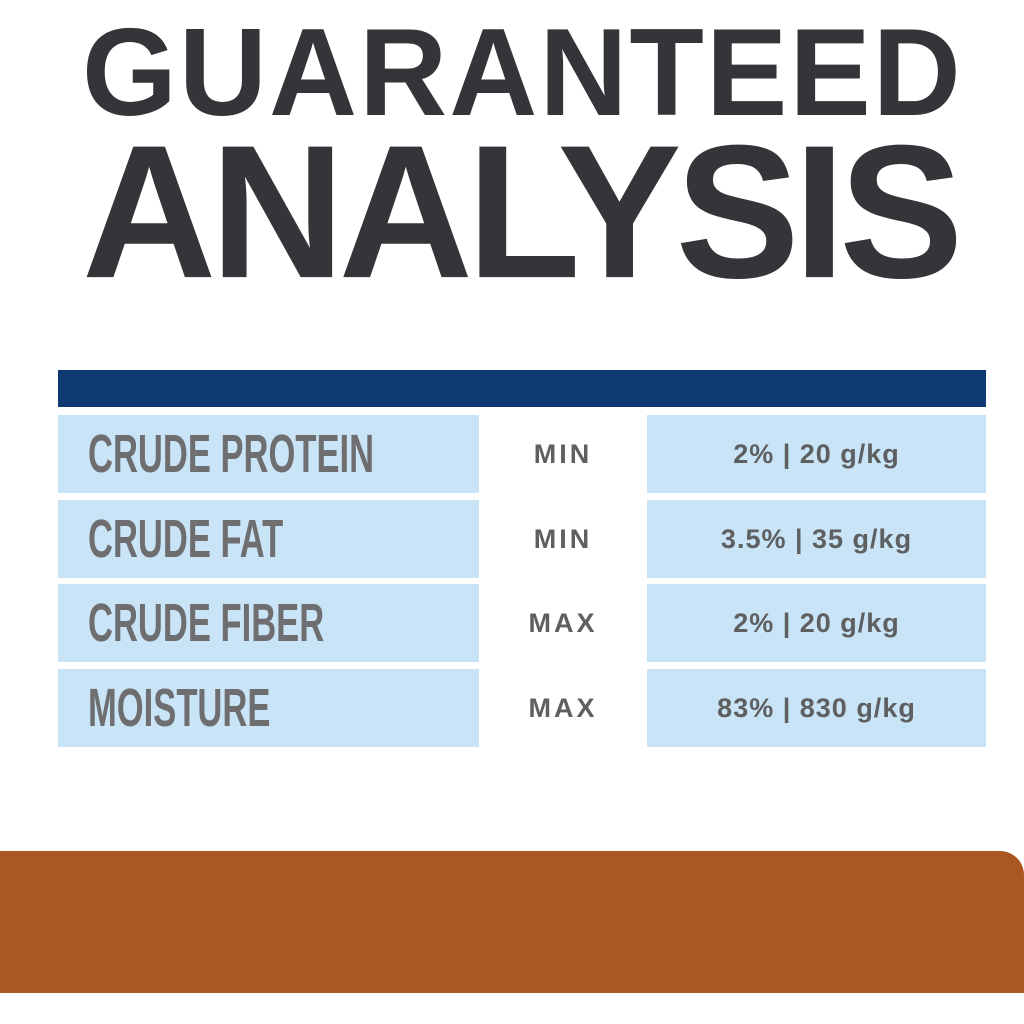  I want to click on nutrient-cell: CRUDE PROTEIN, so click(268, 454).